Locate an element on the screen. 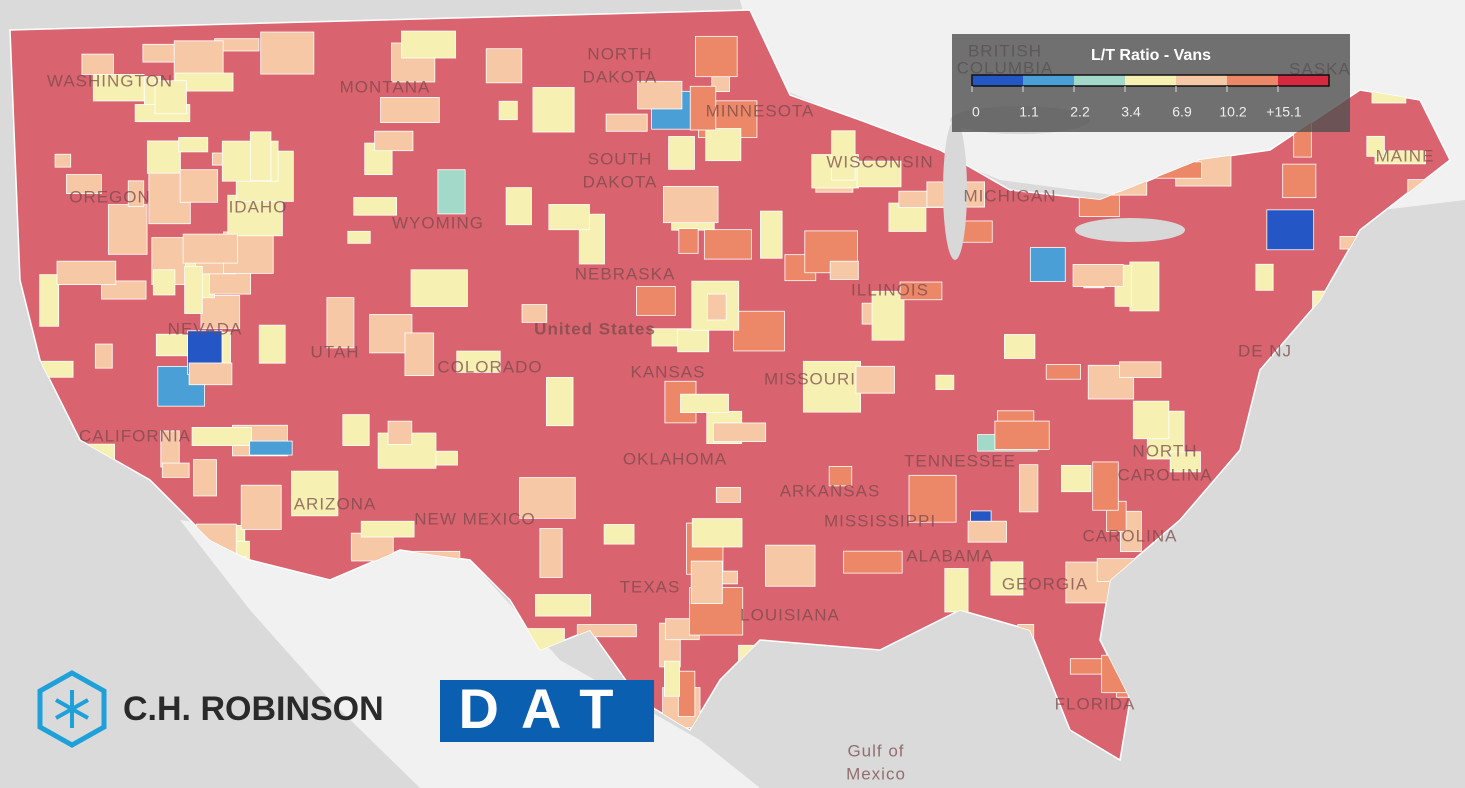 The image size is (1465, 788). map-label: ILLINOIS is located at coordinates (890, 289).